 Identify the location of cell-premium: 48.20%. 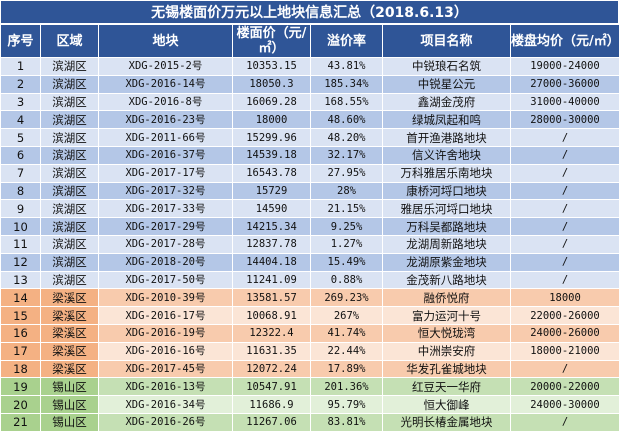
(346, 137).